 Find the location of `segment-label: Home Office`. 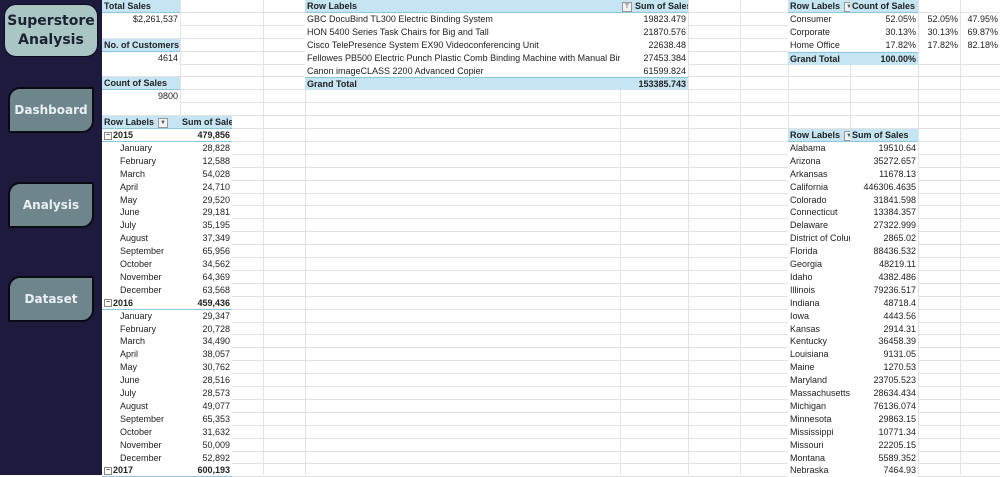

segment-label: Home Office is located at coordinates (819, 45).